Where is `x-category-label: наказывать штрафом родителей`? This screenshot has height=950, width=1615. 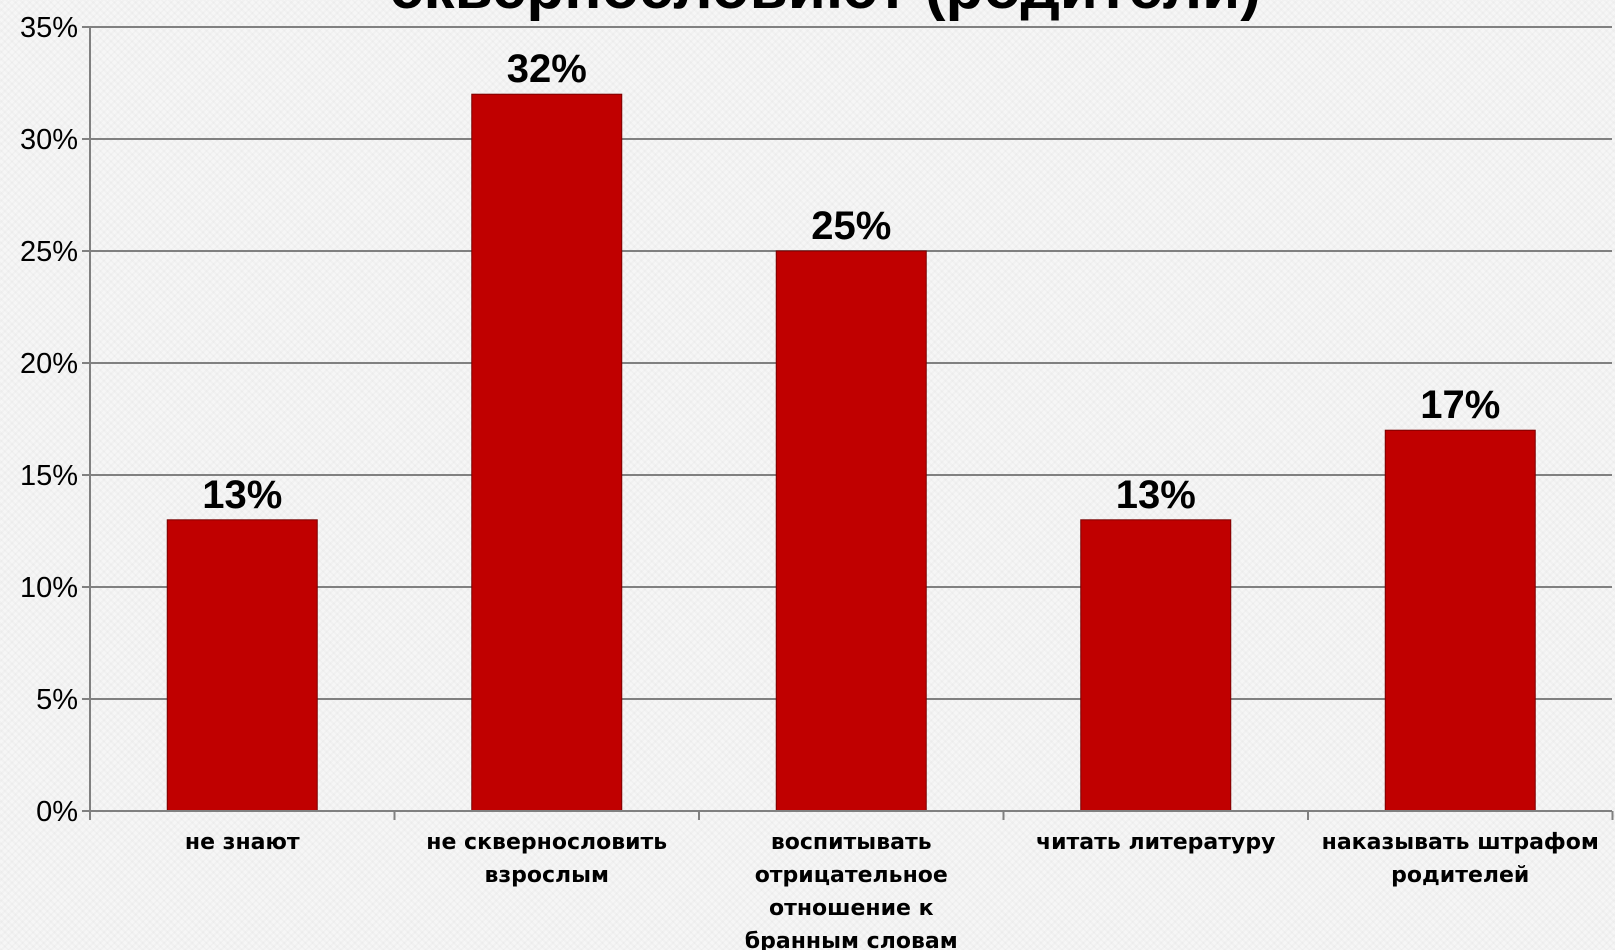 x-category-label: наказывать штрафом родителей is located at coordinates (1460, 859).